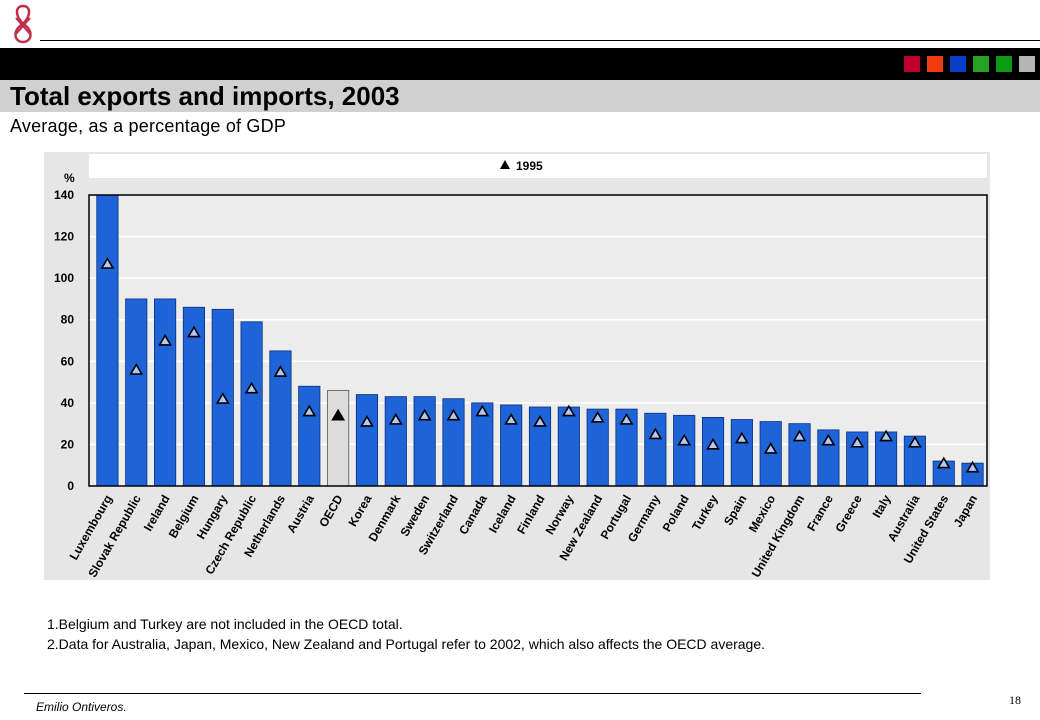 The height and width of the screenshot is (720, 1040). What do you see at coordinates (820, 512) in the screenshot?
I see `x-tick-label: France` at bounding box center [820, 512].